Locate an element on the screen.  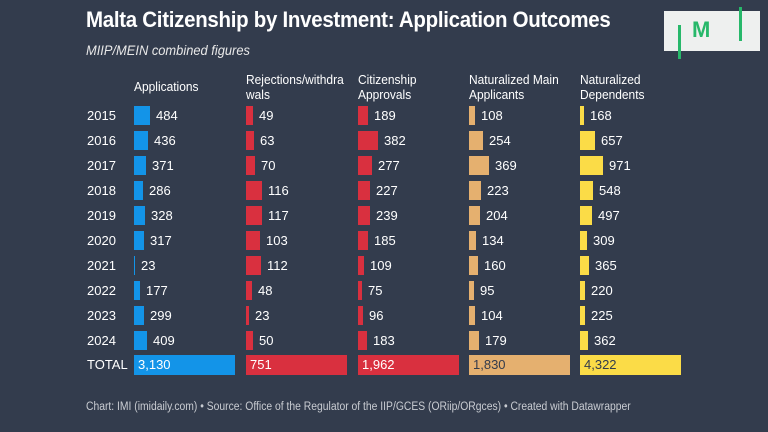
total-label: 751 is located at coordinates (261, 364).